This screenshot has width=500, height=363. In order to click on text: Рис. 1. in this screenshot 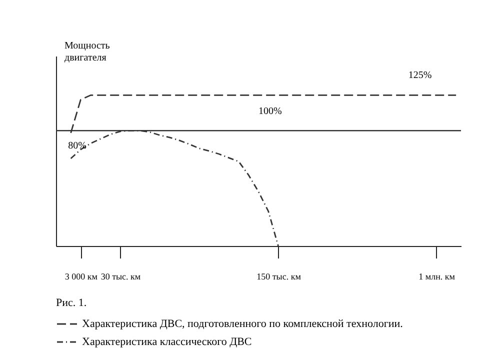, I will do `click(71, 303)`.